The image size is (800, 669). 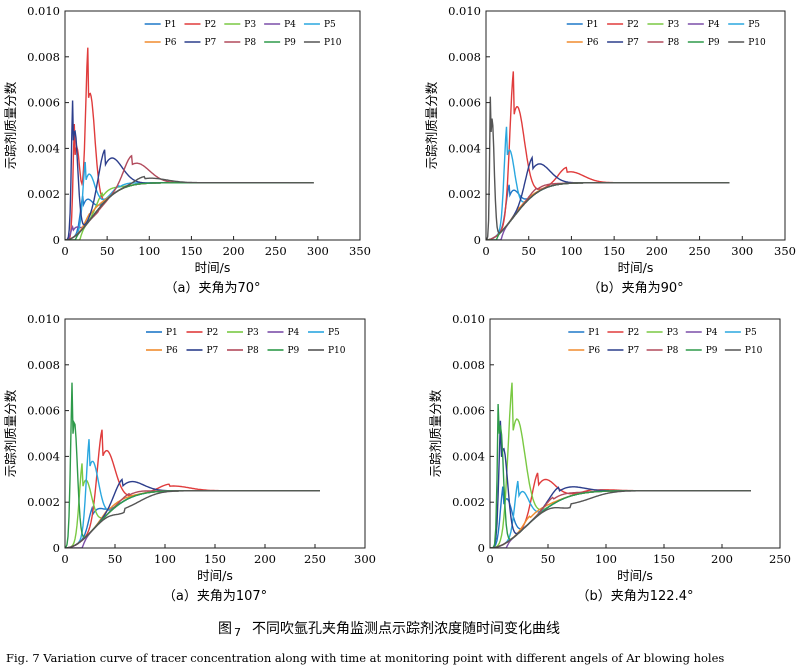 I want to click on legend-item-p4: P4, so click(x=283, y=333).